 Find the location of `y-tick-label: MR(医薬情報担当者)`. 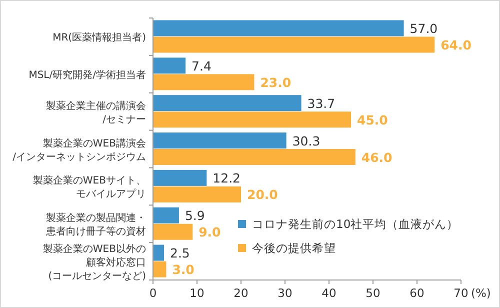

y-tick-label: MR(医薬情報担当者) is located at coordinates (99, 38).